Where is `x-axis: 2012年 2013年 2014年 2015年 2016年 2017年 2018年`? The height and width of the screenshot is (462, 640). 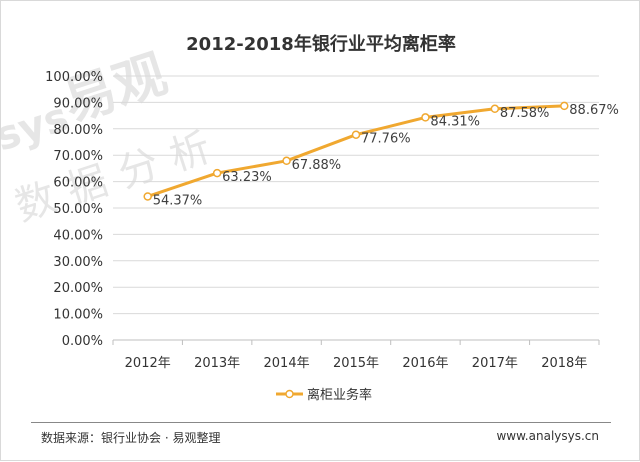
x-axis: 2012年 2013年 2014年 2015年 2016年 2017年 2018年 is located at coordinates (356, 355).